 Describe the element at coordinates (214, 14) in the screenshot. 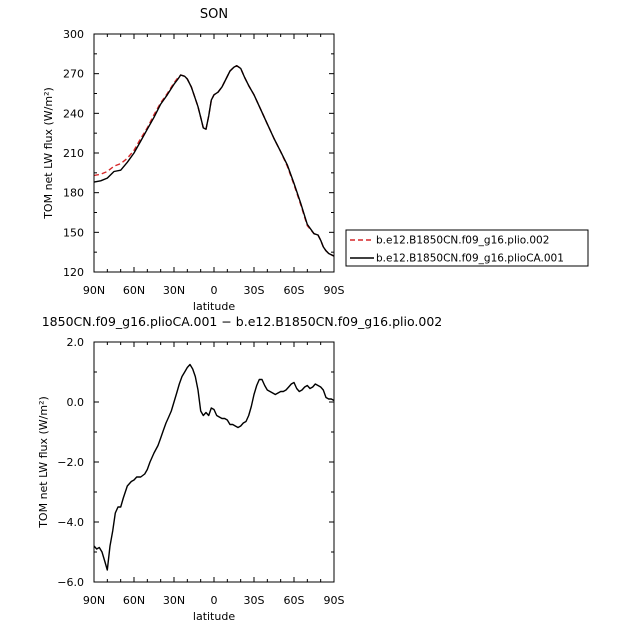

I see `chart-top-title: SON` at that location.